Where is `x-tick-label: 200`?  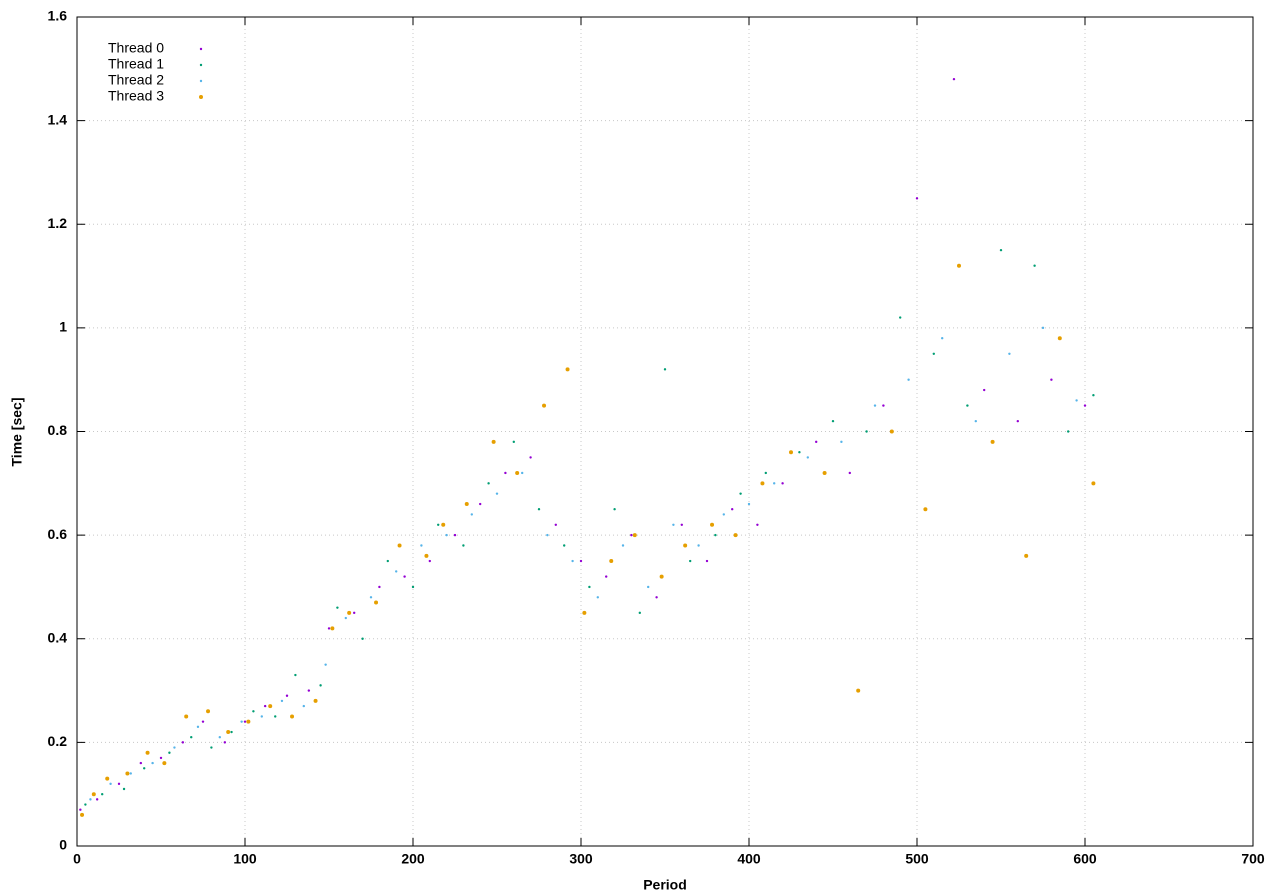
x-tick-label: 200 is located at coordinates (413, 859).